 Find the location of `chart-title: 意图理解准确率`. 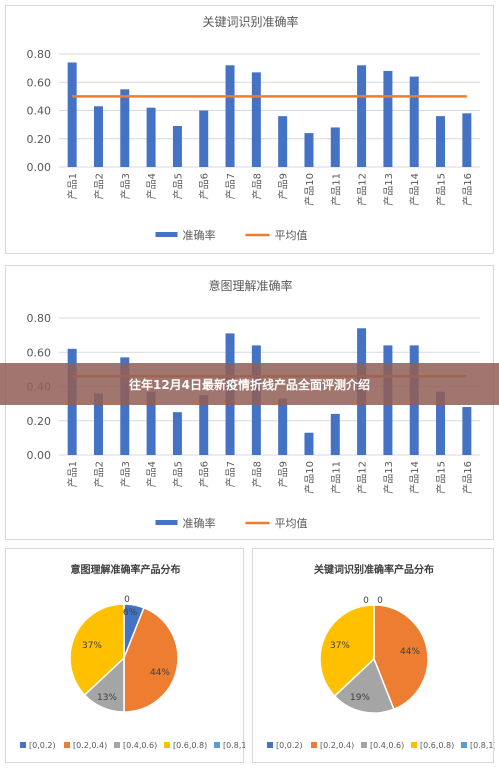

chart-title: 意图理解准确率 is located at coordinates (250, 285).